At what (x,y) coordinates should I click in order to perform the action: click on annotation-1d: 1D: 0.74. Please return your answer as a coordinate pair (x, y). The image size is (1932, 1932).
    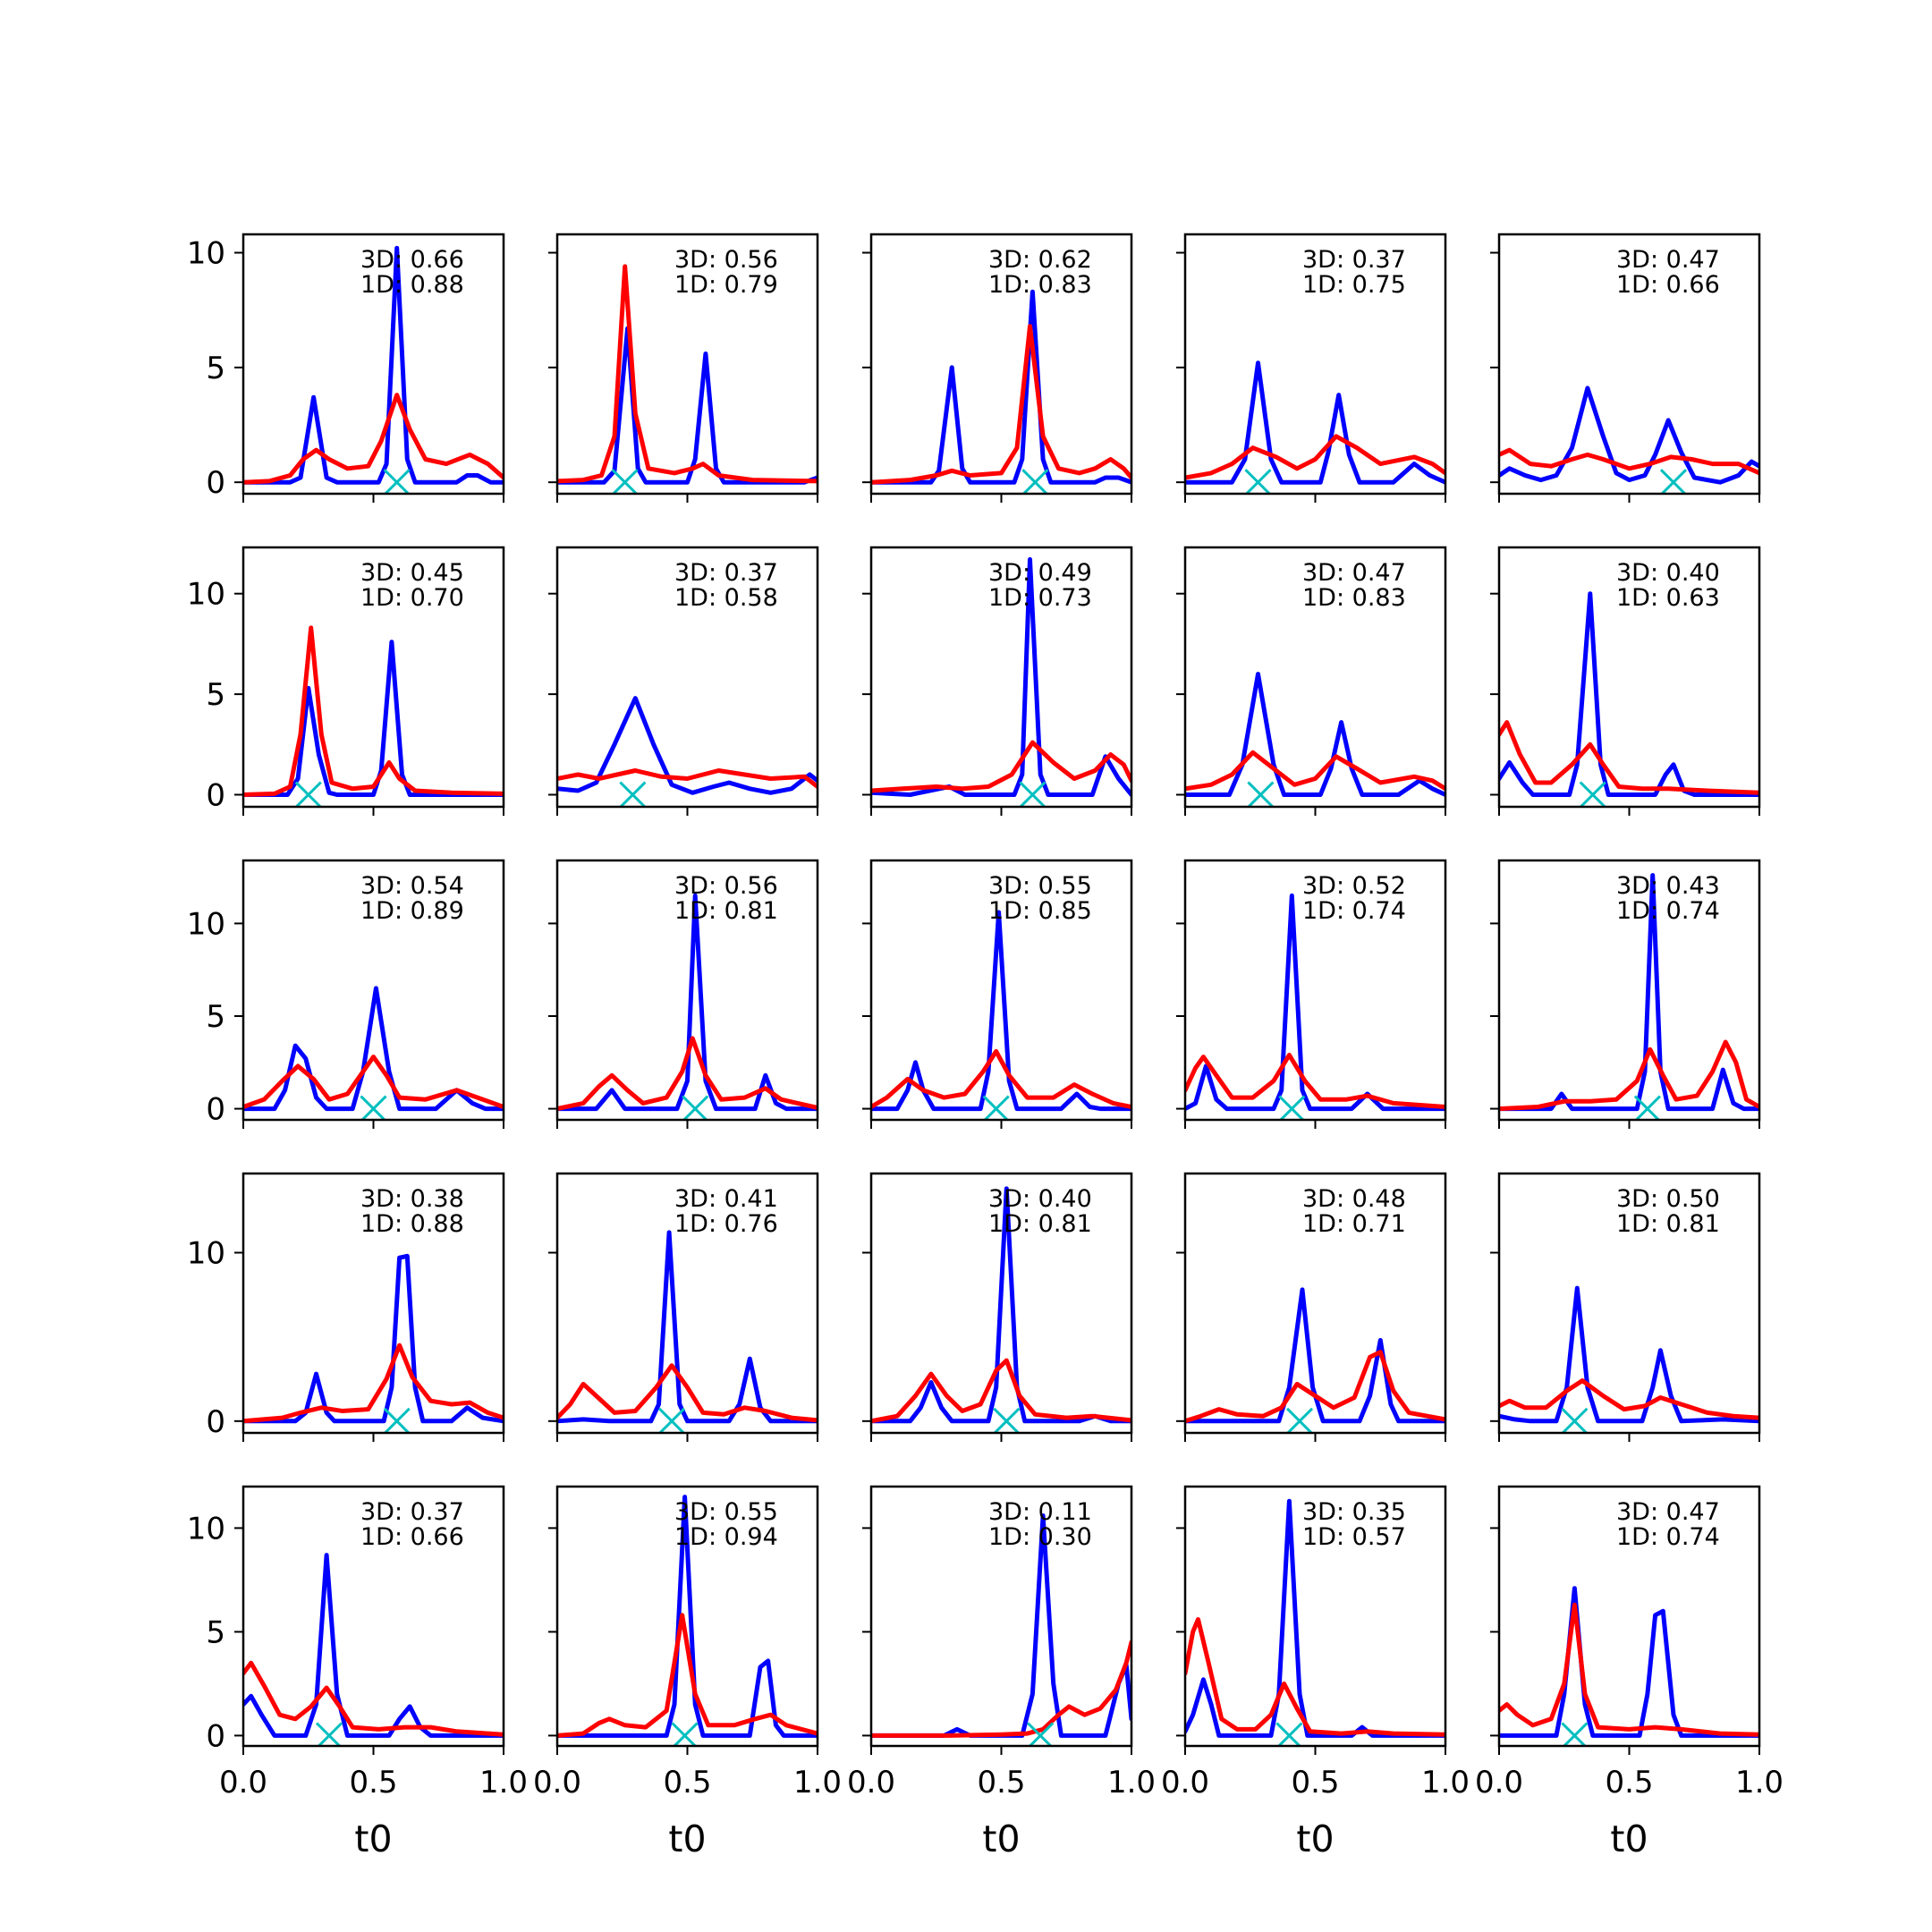
    Looking at the image, I should click on (1354, 911).